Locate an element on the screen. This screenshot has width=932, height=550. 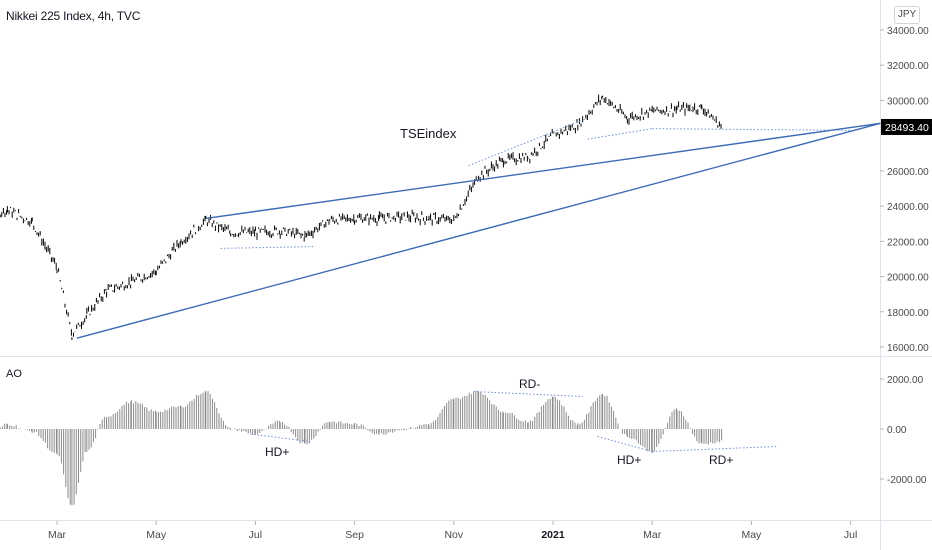
ao-annotation-rd: RD- is located at coordinates (529, 384).